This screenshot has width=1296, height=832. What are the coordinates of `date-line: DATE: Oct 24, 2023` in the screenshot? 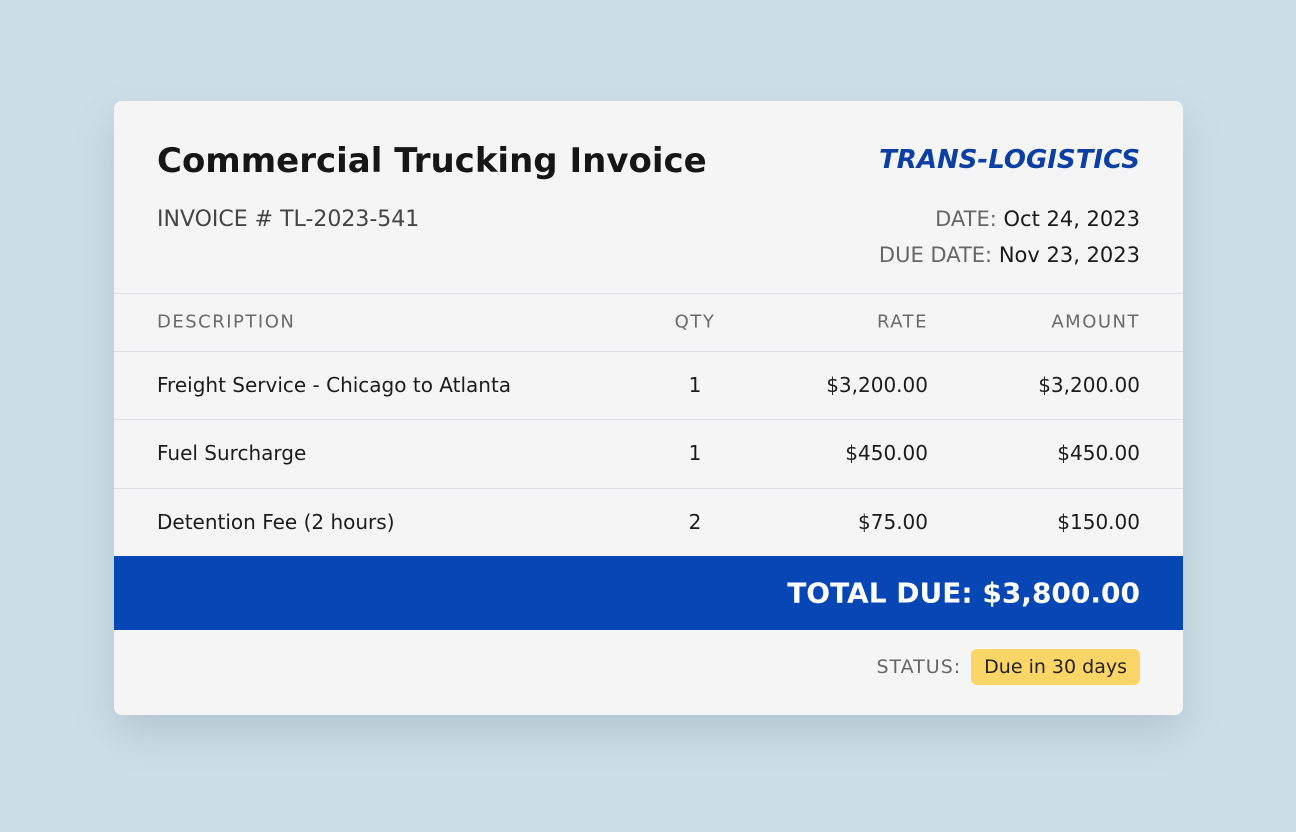 It's located at (1037, 219).